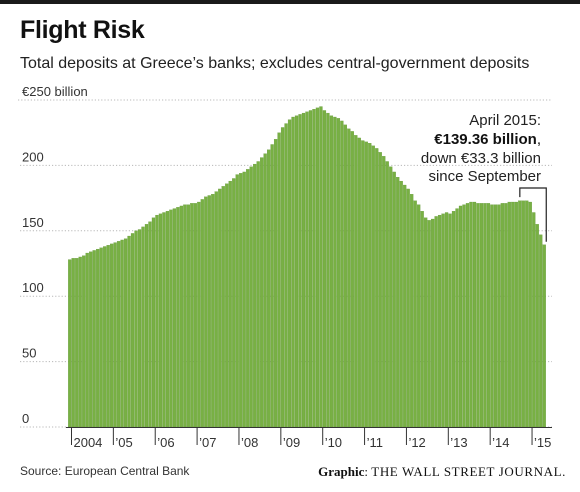  What do you see at coordinates (416, 442) in the screenshot?
I see `x-tick-label: ’12` at bounding box center [416, 442].